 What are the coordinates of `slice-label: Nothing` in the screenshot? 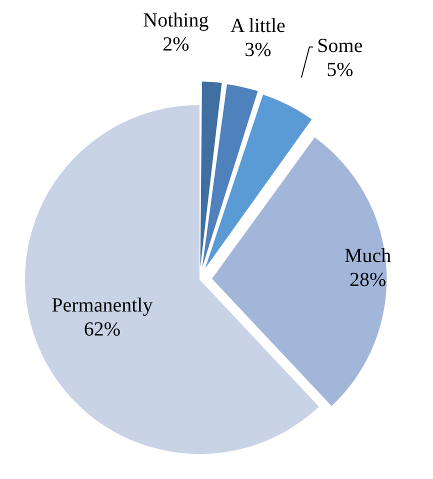 It's located at (176, 21).